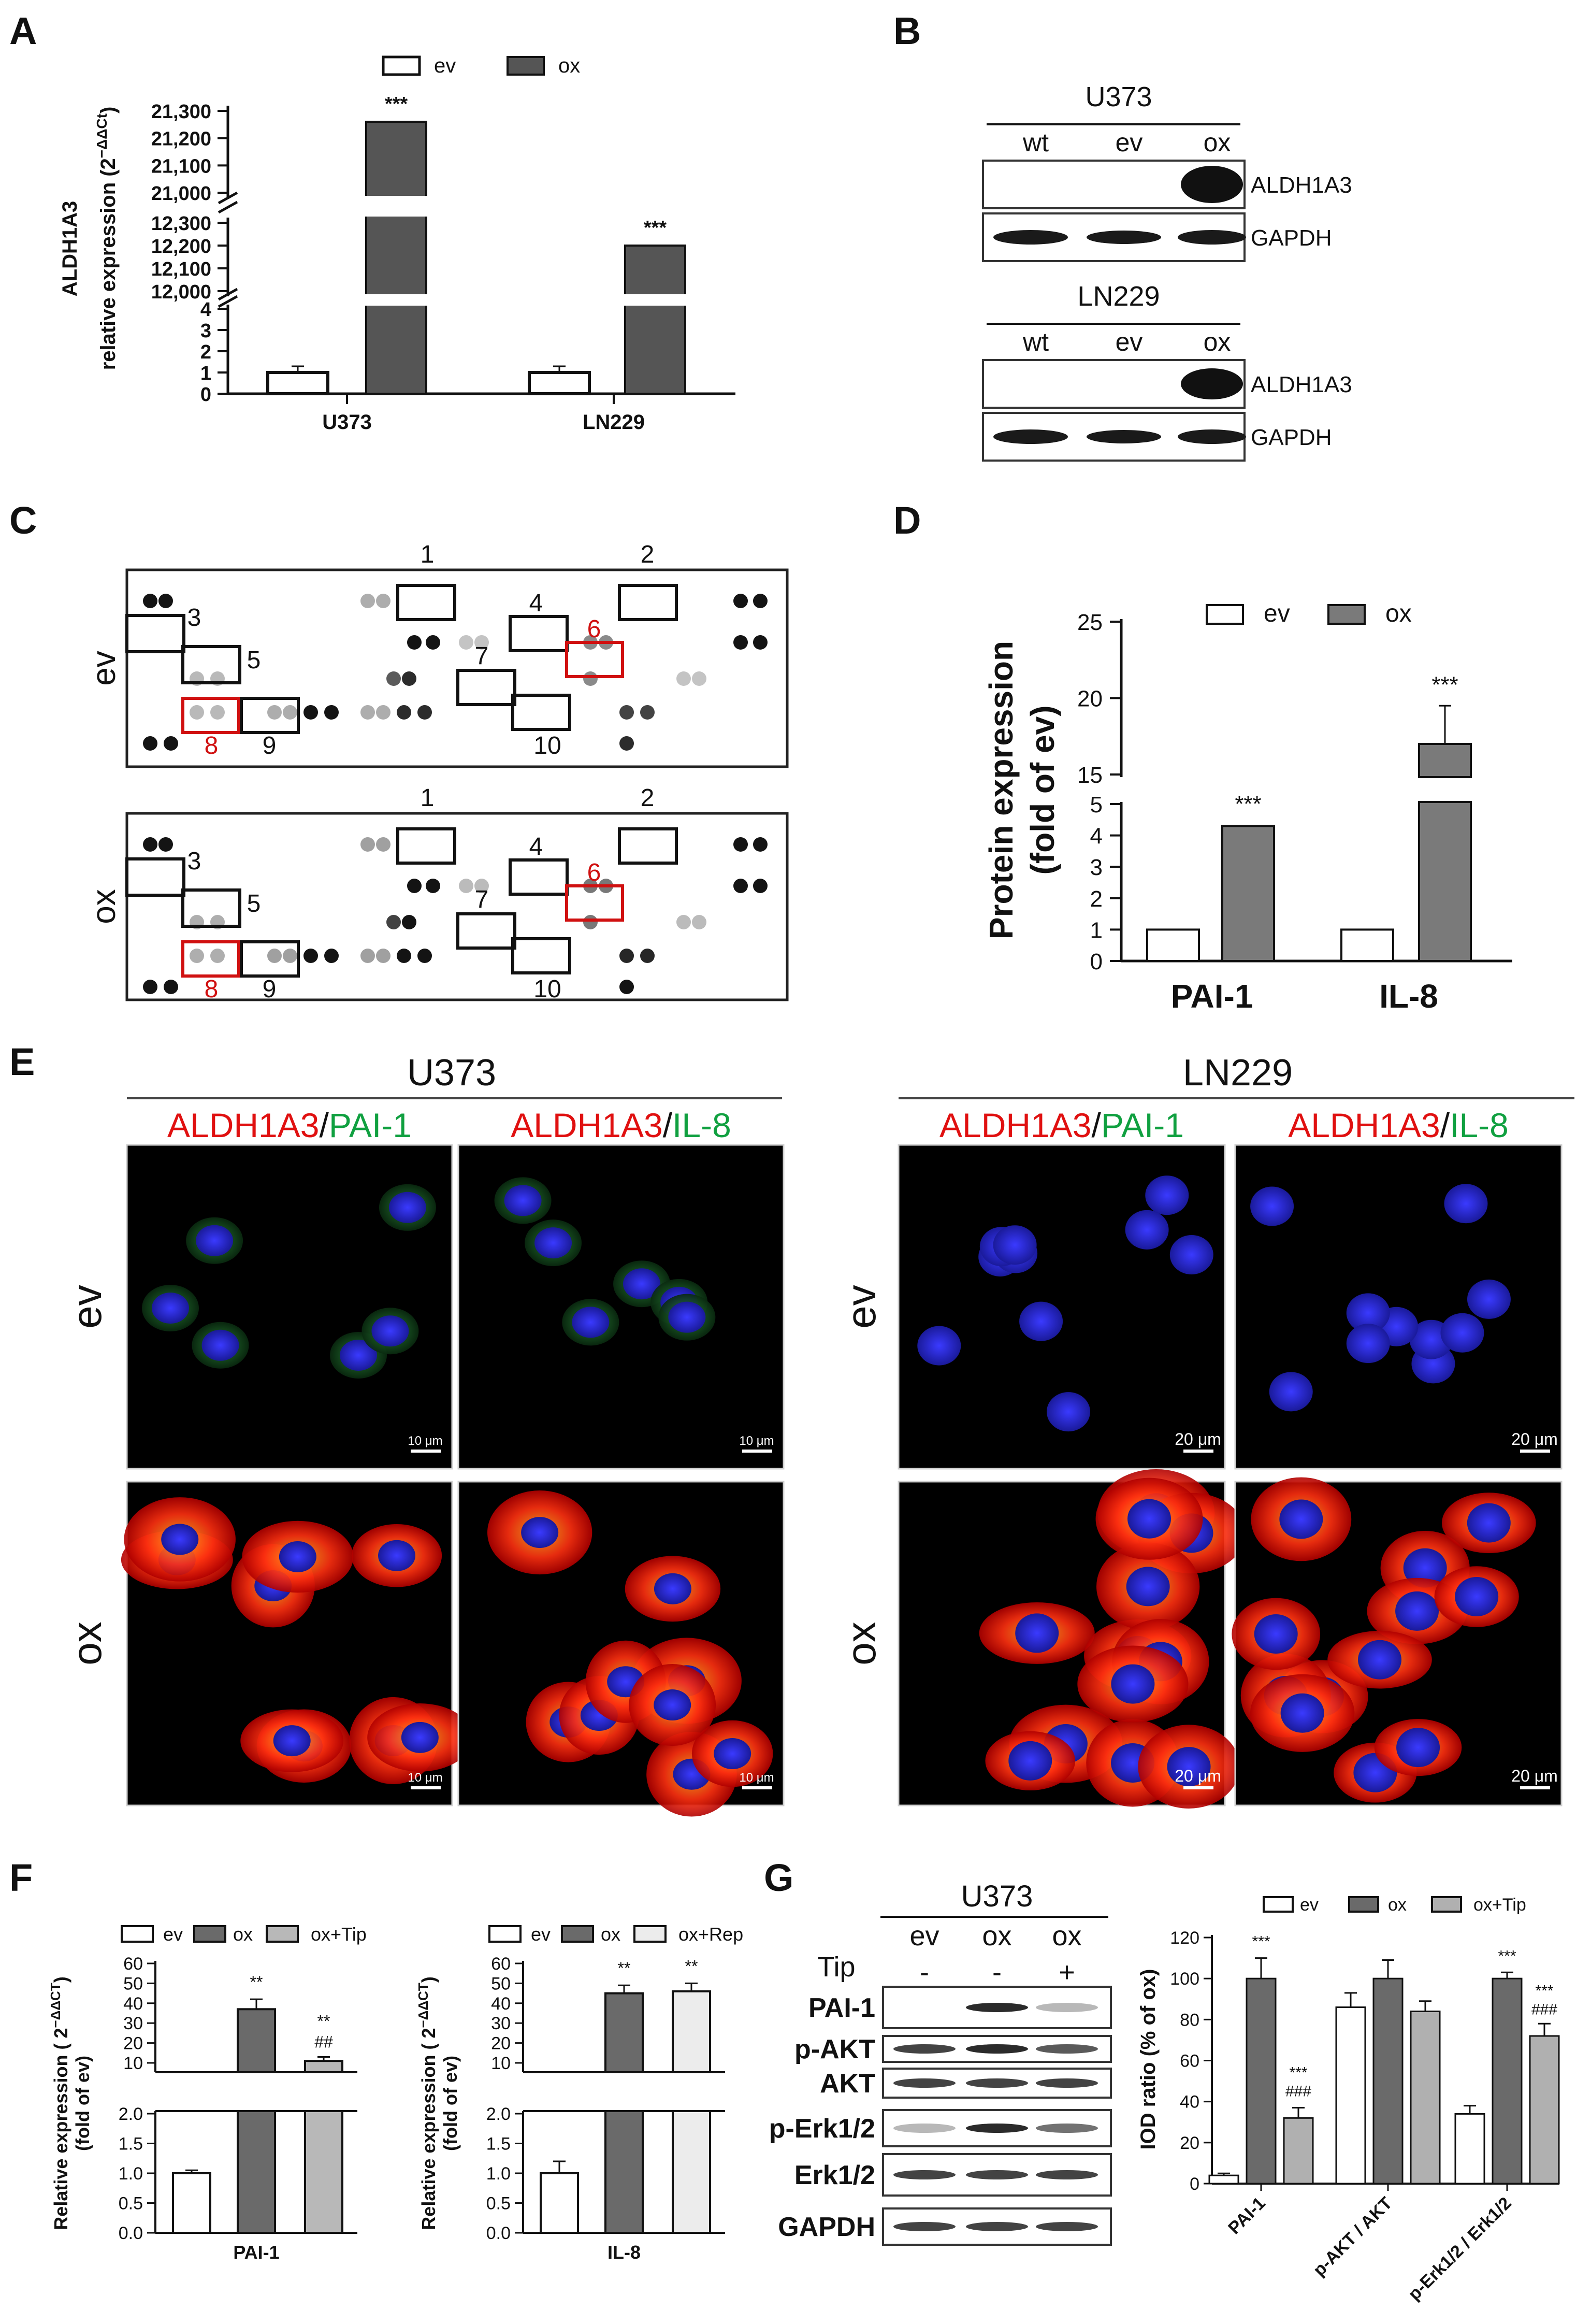  Describe the element at coordinates (1036, 341) in the screenshot. I see `blot-lane-label: wt` at that location.